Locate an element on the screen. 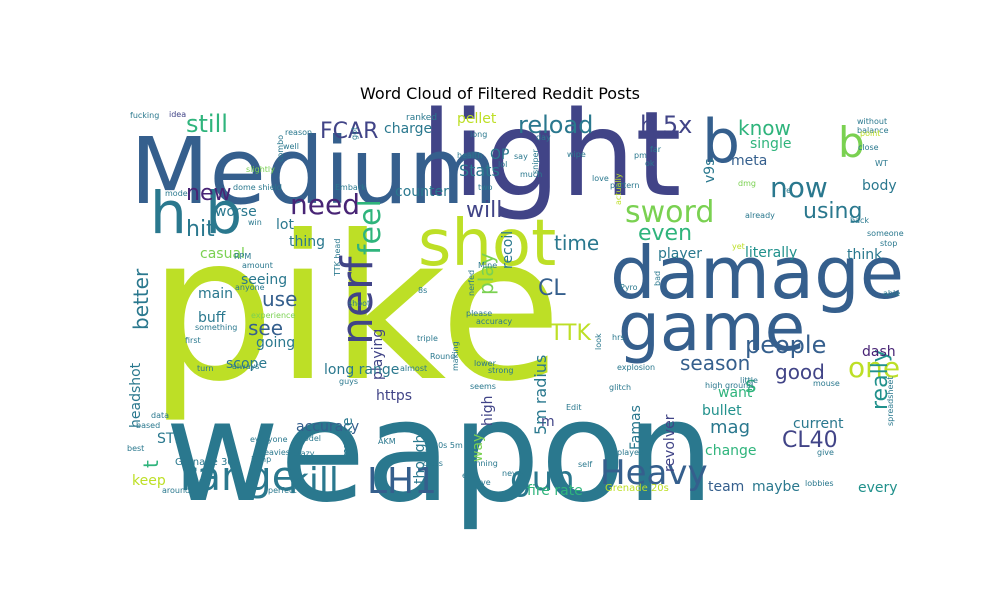 This screenshot has height=600, width=1000. cloud-word: gun is located at coordinates (542, 479).